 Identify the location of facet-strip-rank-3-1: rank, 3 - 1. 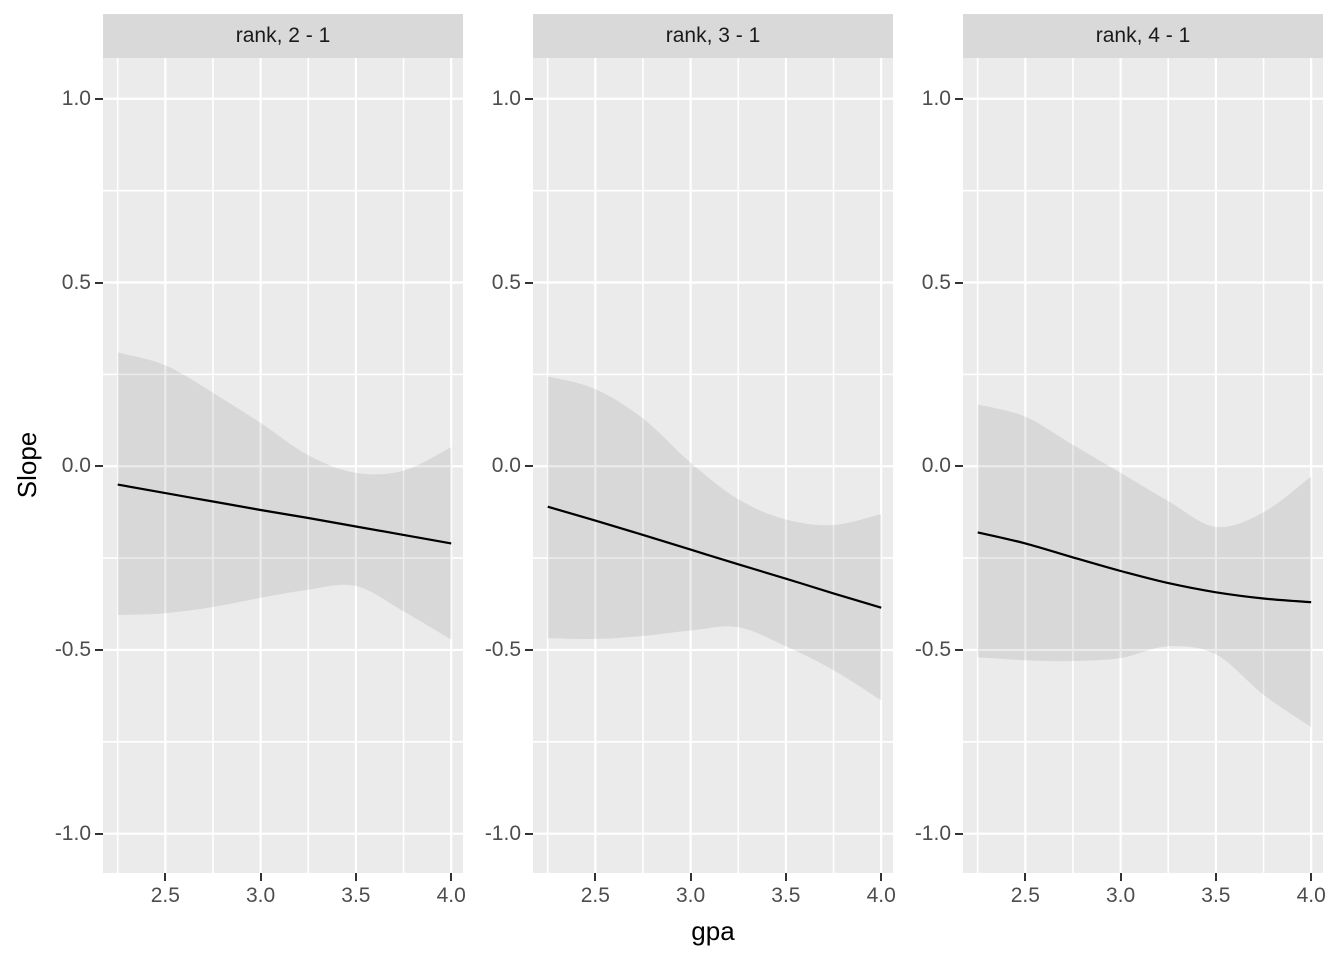
(713, 36).